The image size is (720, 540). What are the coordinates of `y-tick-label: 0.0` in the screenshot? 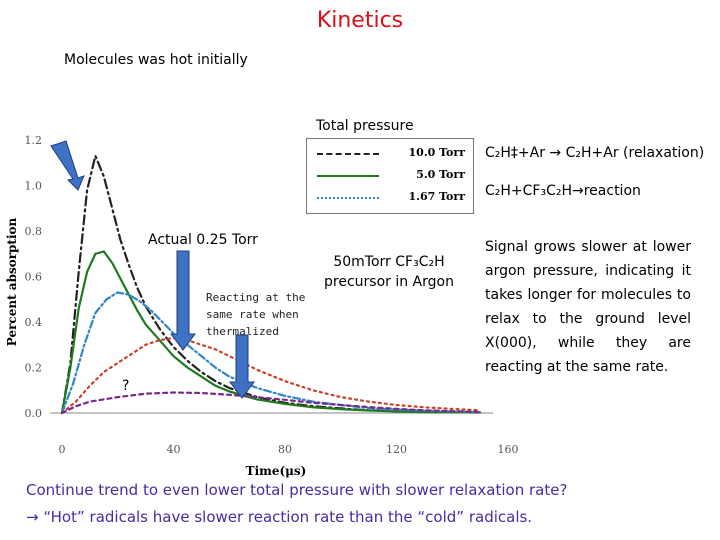 It's located at (34, 413).